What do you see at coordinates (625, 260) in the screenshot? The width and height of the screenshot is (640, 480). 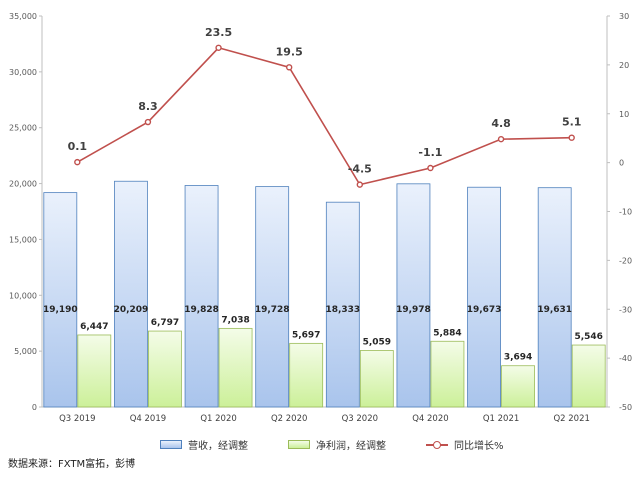 I see `y-right-tick-label: -20` at bounding box center [625, 260].